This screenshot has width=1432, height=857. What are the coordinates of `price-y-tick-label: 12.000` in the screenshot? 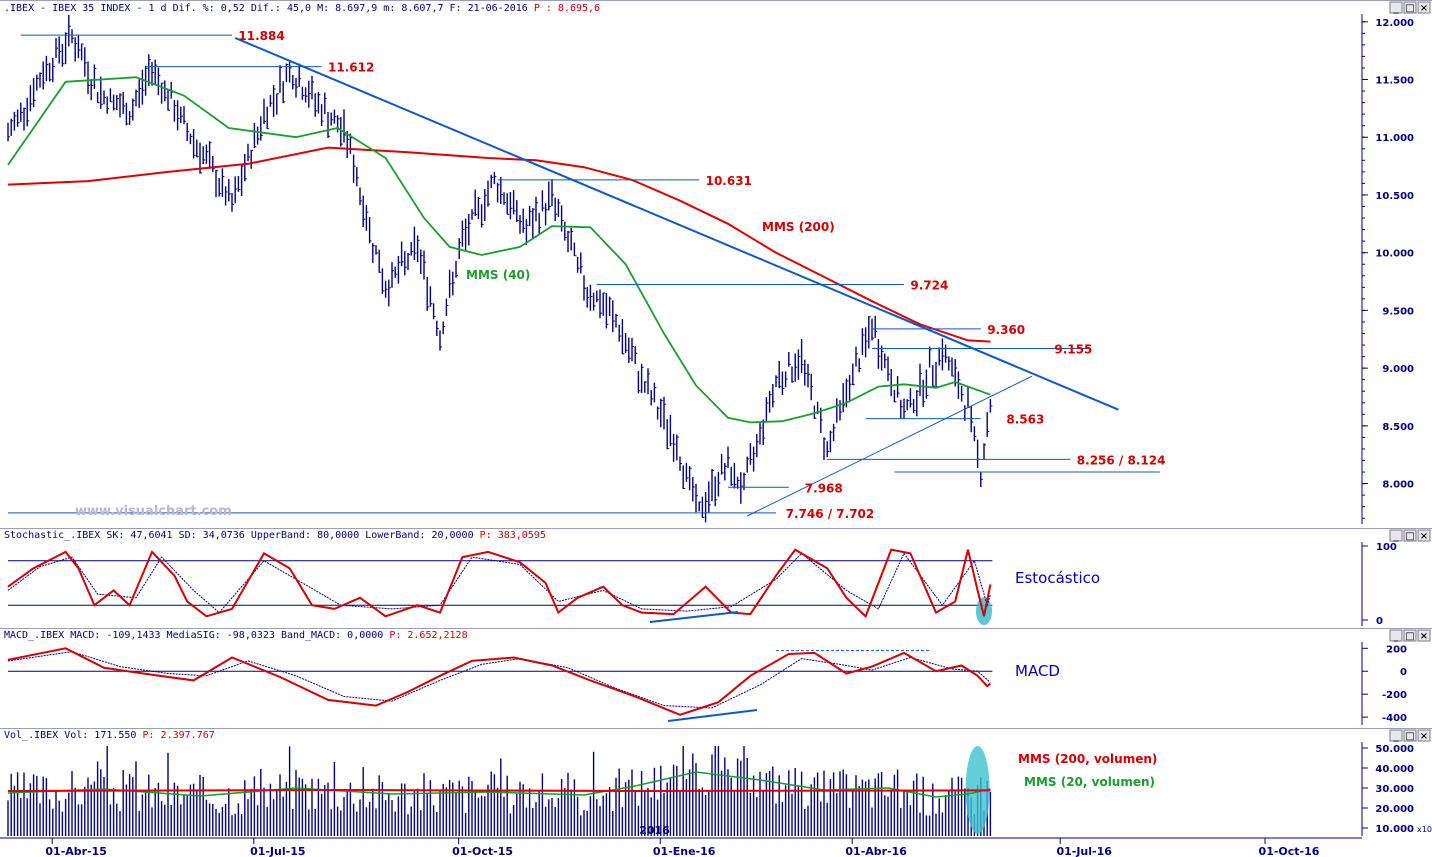 It's located at (1394, 23).